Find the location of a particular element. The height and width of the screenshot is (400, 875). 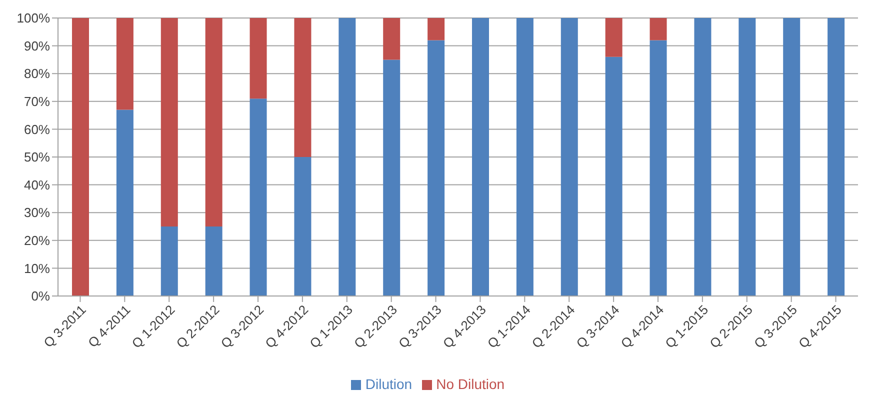

y-tick-label: 100% is located at coordinates (33, 18).